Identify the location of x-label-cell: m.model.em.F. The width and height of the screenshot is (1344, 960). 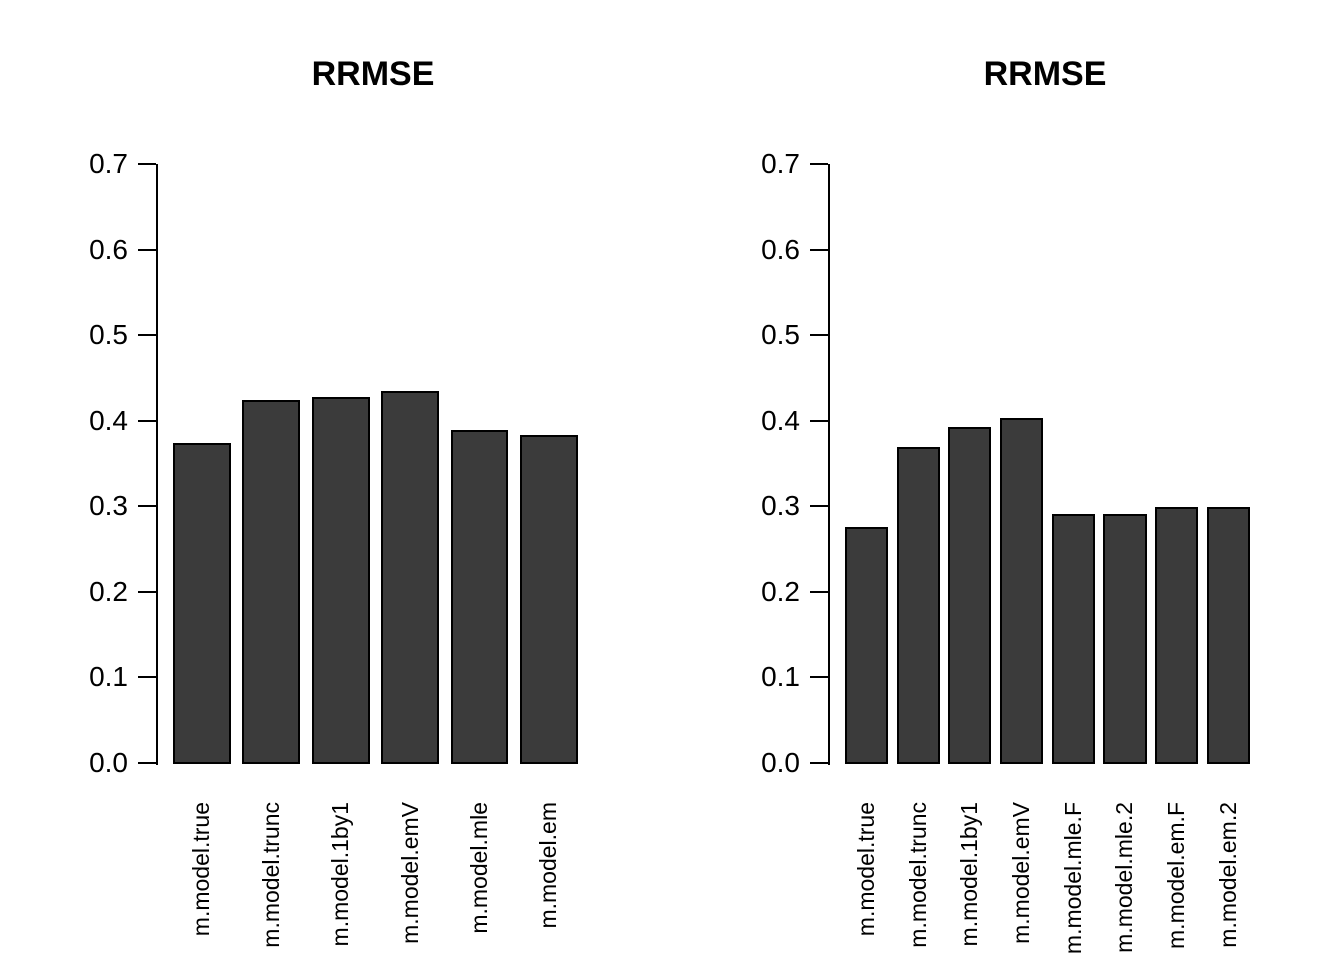
(1176, 875).